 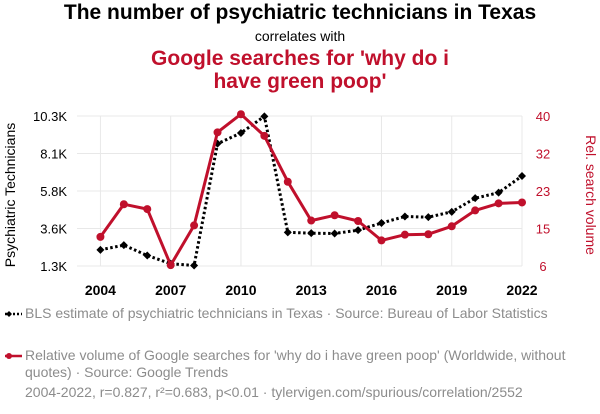 I want to click on y-right-tick-label: 32, so click(x=543, y=154).